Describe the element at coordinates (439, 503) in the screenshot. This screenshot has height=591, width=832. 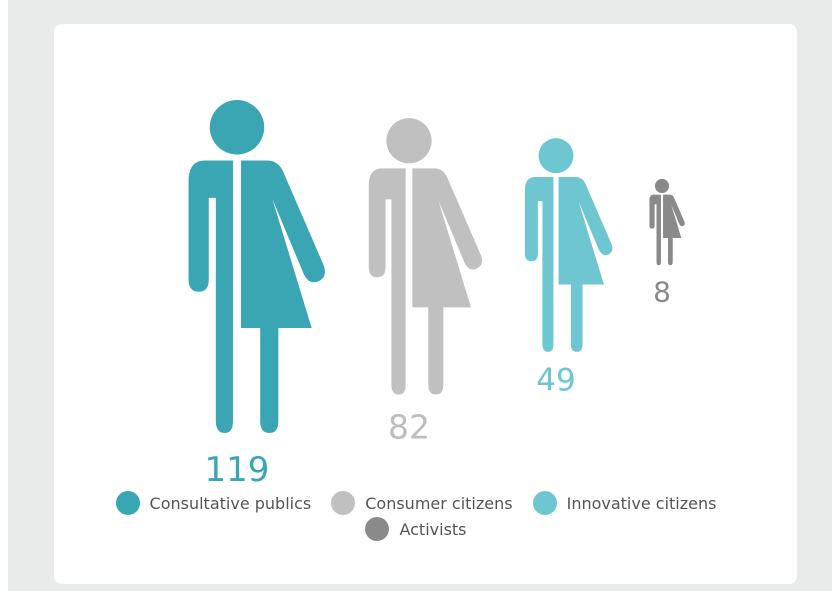
I see `legend-label-consumer-citizens: Consumer citizens` at that location.